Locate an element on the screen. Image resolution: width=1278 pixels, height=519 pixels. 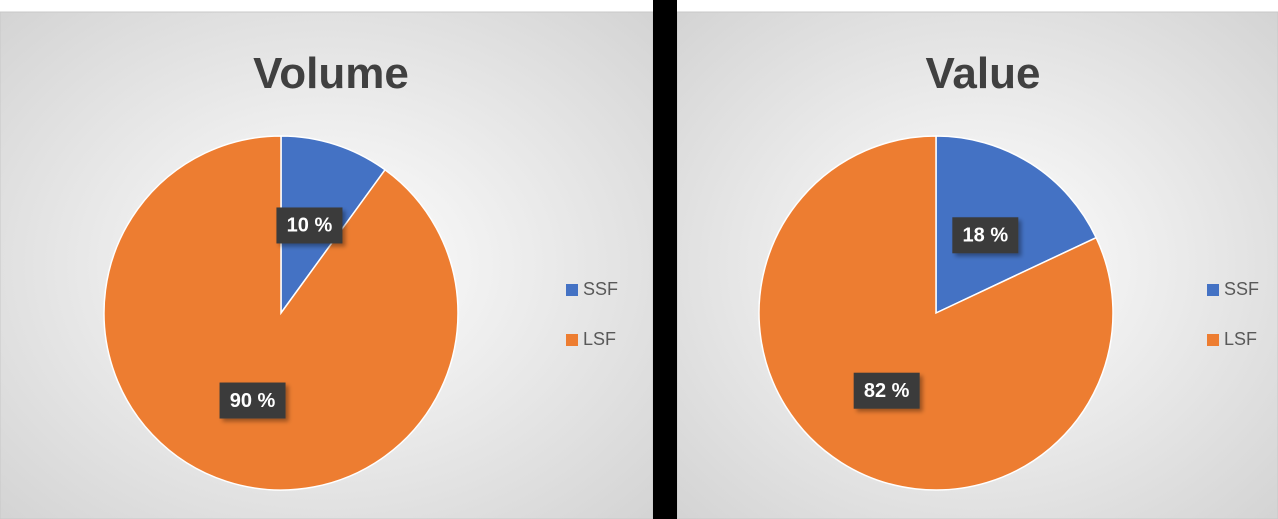
data-label: 18 % is located at coordinates (986, 236).